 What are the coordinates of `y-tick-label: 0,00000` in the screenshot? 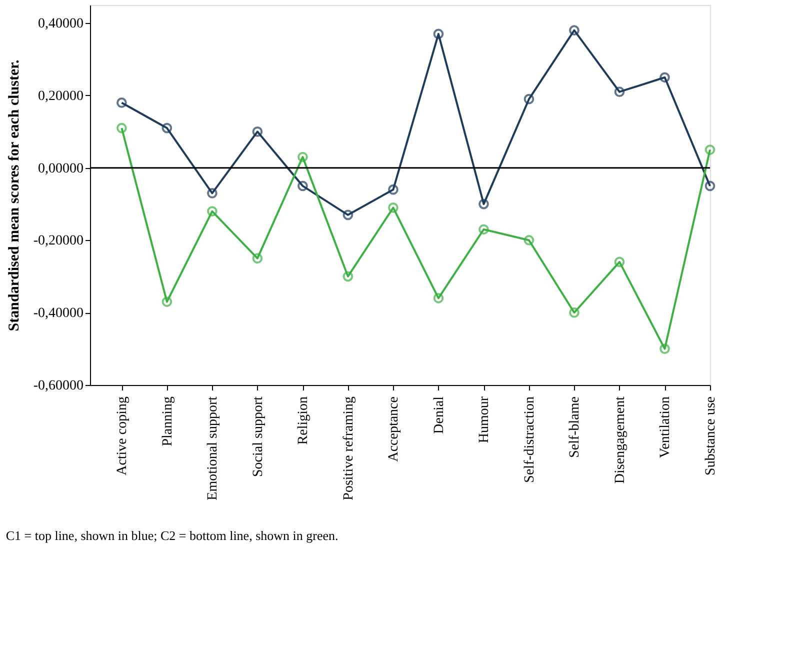 It's located at (61, 168).